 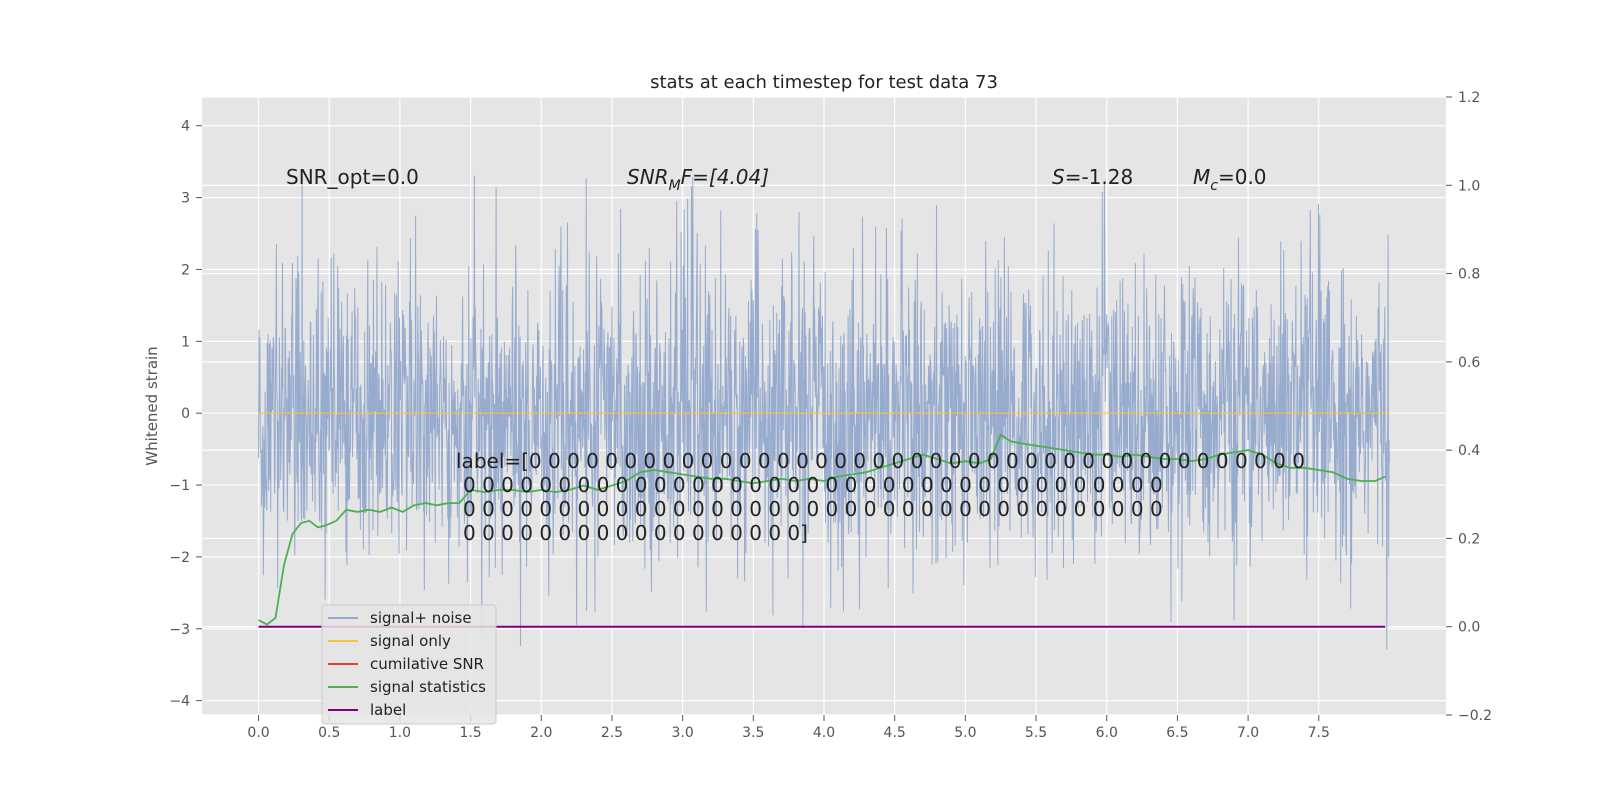 What do you see at coordinates (1469, 275) in the screenshot?
I see `y2-tick-label: 0.8` at bounding box center [1469, 275].